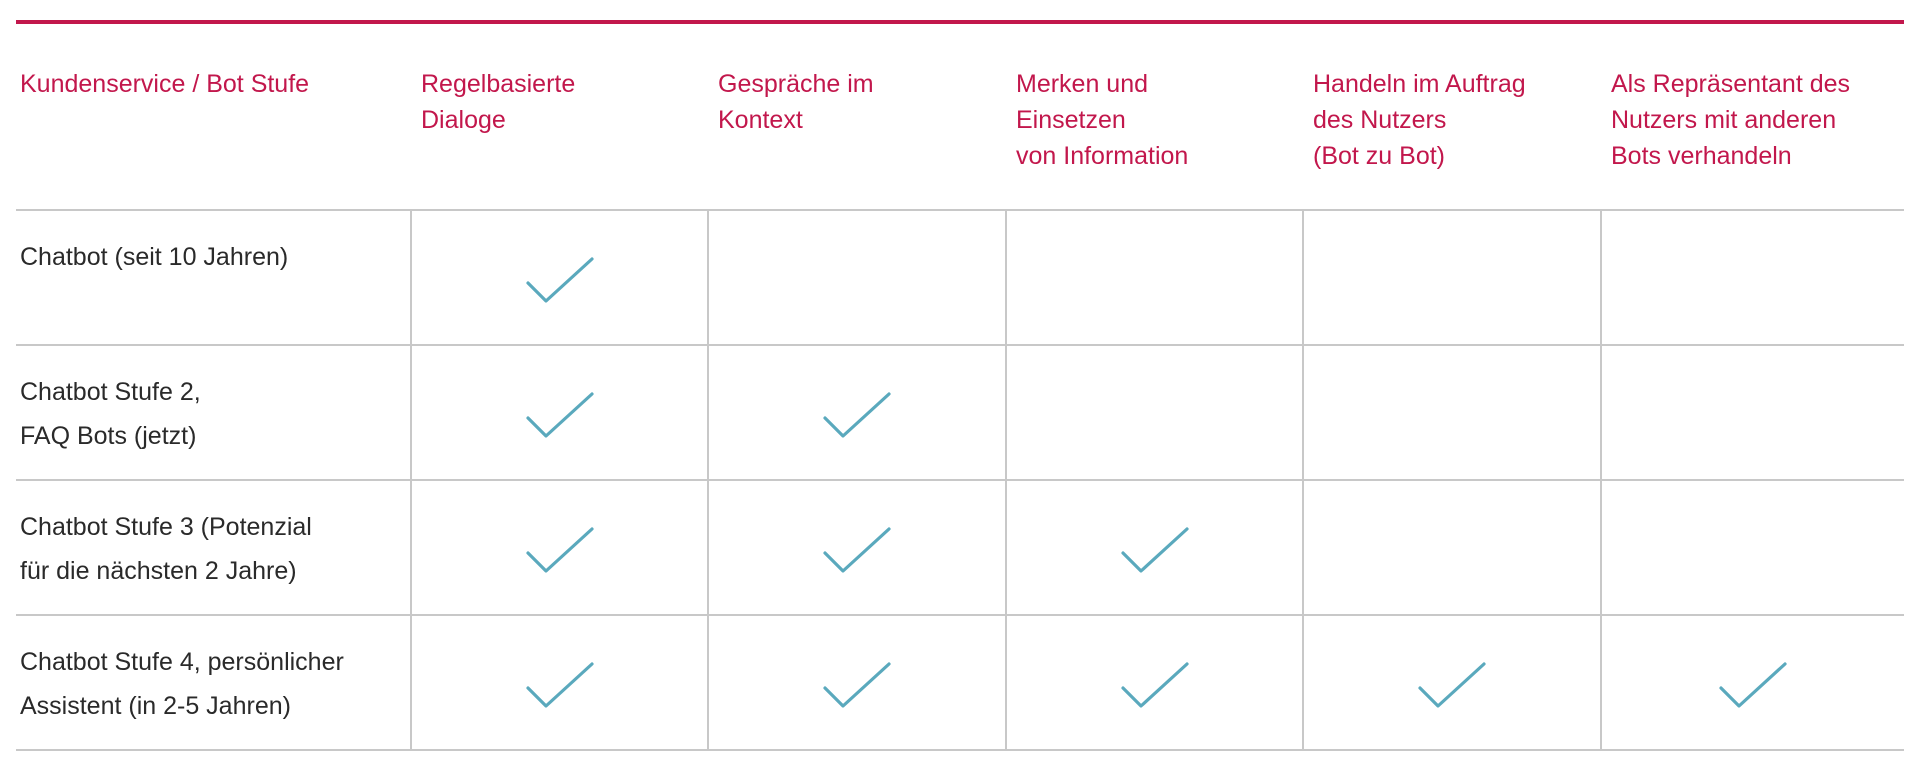  Describe the element at coordinates (857, 117) in the screenshot. I see `header-context-conversations: Gespräche im Kontext` at that location.